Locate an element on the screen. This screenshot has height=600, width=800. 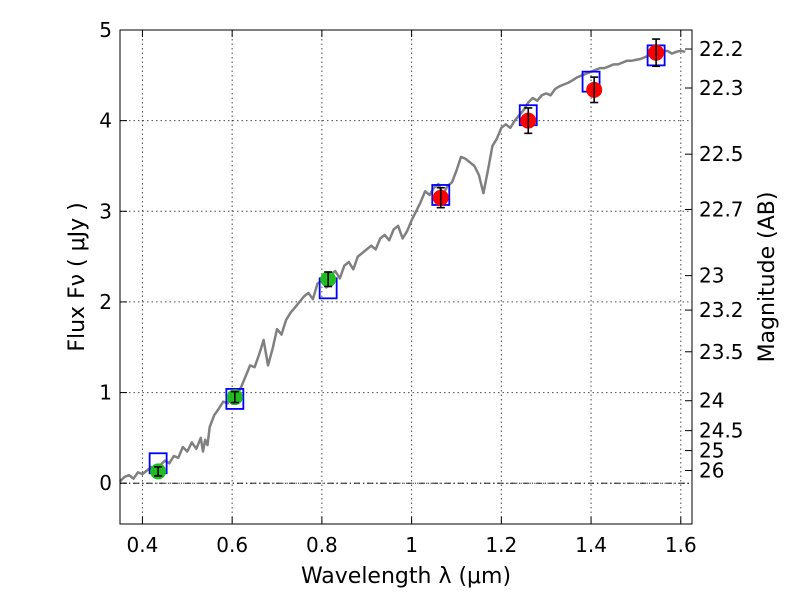
right-tick-label: 23.5 is located at coordinates (721, 352).